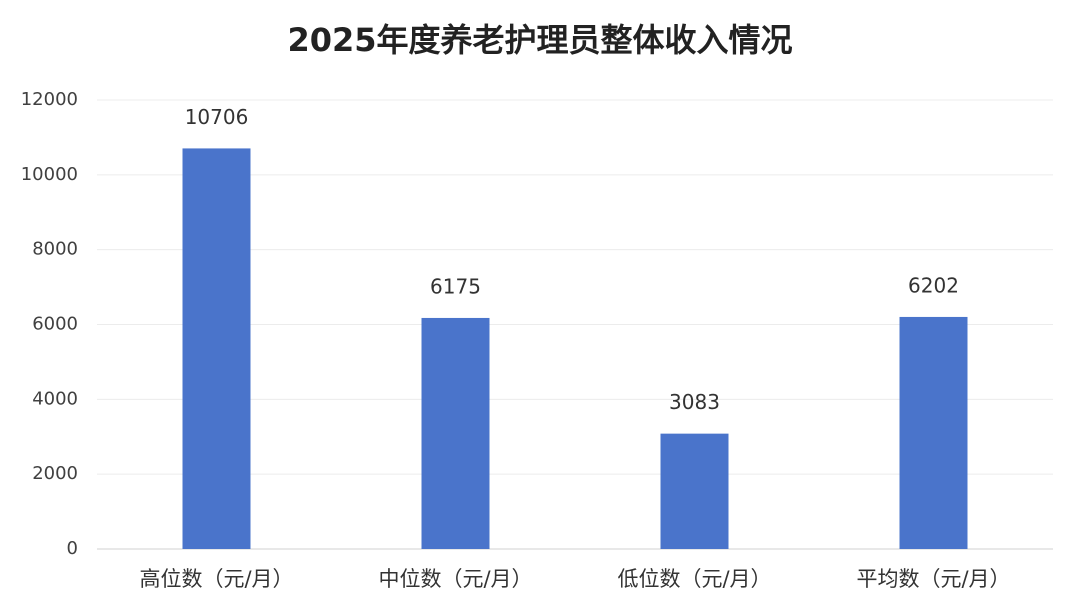  Describe the element at coordinates (49, 174) in the screenshot. I see `y-tick-label: 10000` at that location.